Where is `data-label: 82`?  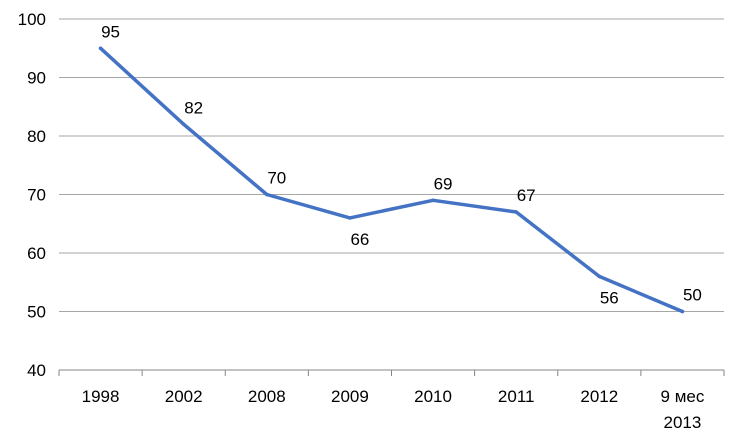
data-label: 82 is located at coordinates (193, 107).